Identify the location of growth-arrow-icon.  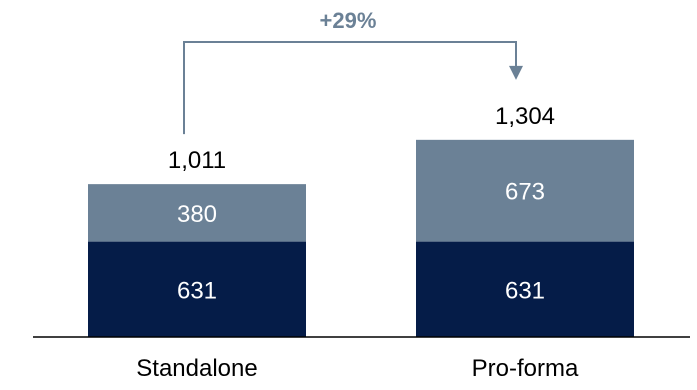
(516, 72).